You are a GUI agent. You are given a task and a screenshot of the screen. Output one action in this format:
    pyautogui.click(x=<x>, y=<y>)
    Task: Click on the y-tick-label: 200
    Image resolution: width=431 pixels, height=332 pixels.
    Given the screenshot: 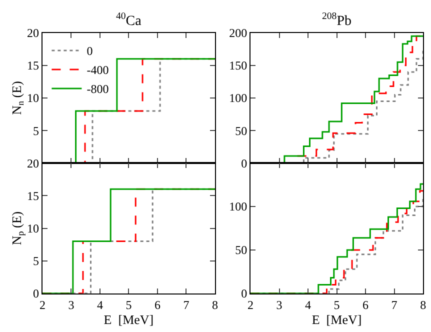 What is the action you would take?
    pyautogui.click(x=238, y=33)
    